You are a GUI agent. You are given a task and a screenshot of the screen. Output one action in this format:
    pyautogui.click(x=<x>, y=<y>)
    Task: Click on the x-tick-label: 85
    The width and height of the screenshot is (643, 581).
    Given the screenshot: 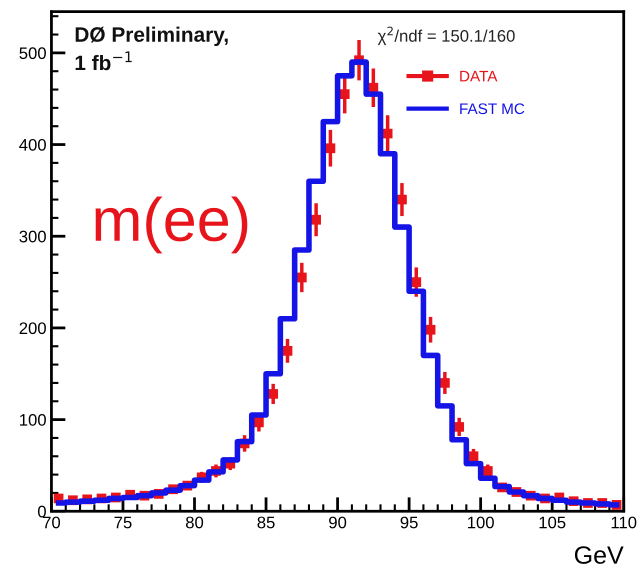 What is the action you would take?
    pyautogui.click(x=266, y=522)
    